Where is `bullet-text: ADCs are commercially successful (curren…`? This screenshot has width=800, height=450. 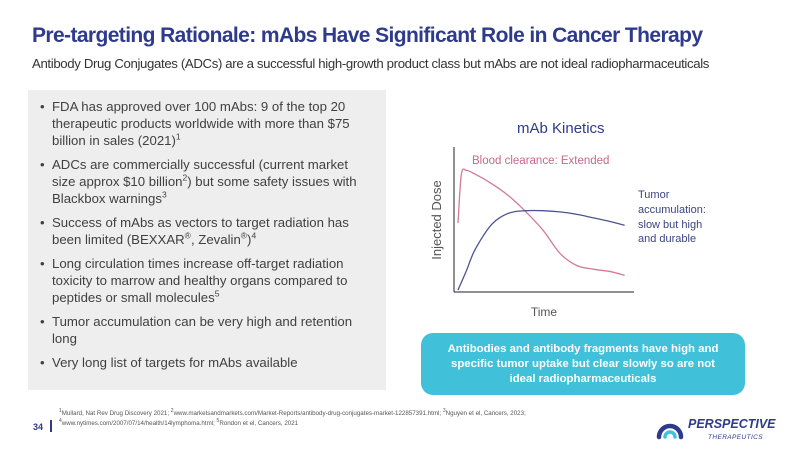
bullet-text: ADCs are commercially successful (curren… is located at coordinates (200, 173).